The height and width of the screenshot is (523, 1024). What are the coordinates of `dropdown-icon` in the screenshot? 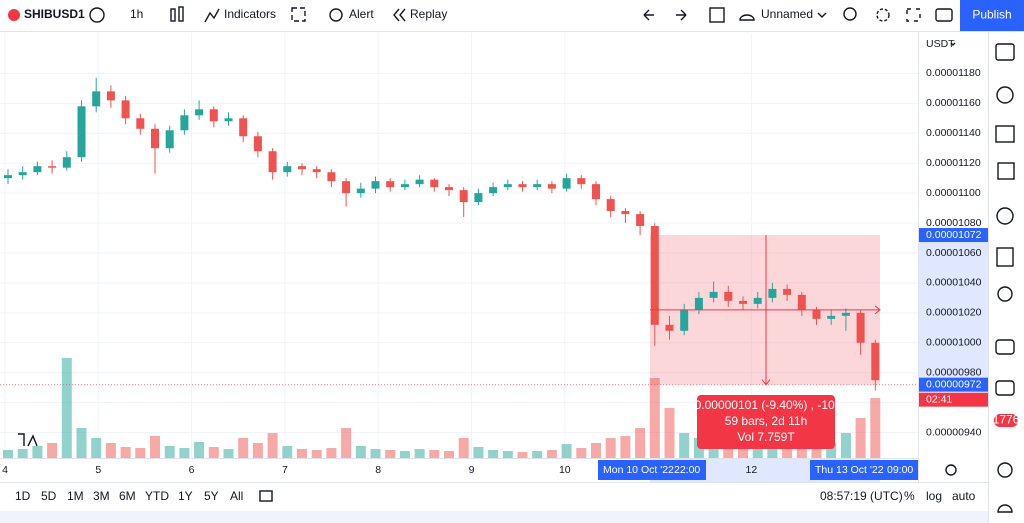 It's located at (822, 15).